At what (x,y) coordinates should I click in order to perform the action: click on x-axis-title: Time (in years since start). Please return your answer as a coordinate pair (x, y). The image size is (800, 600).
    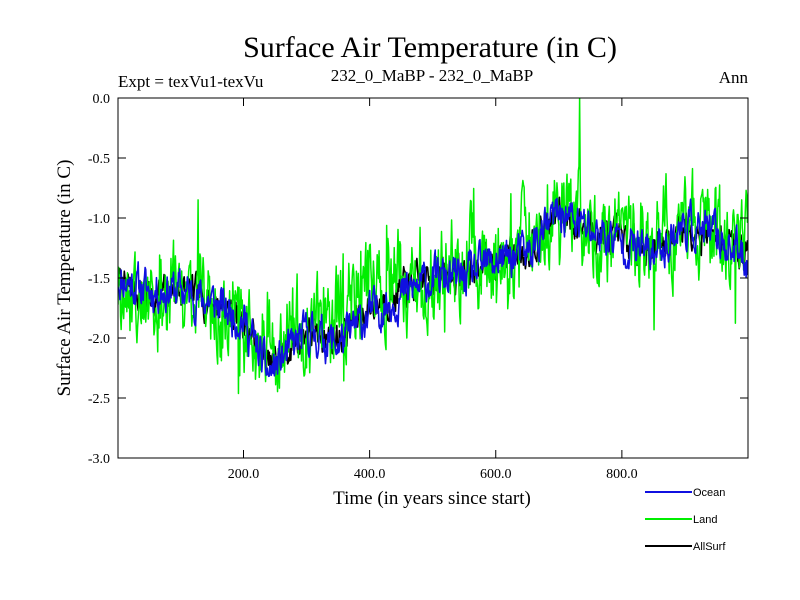
    Looking at the image, I should click on (432, 498).